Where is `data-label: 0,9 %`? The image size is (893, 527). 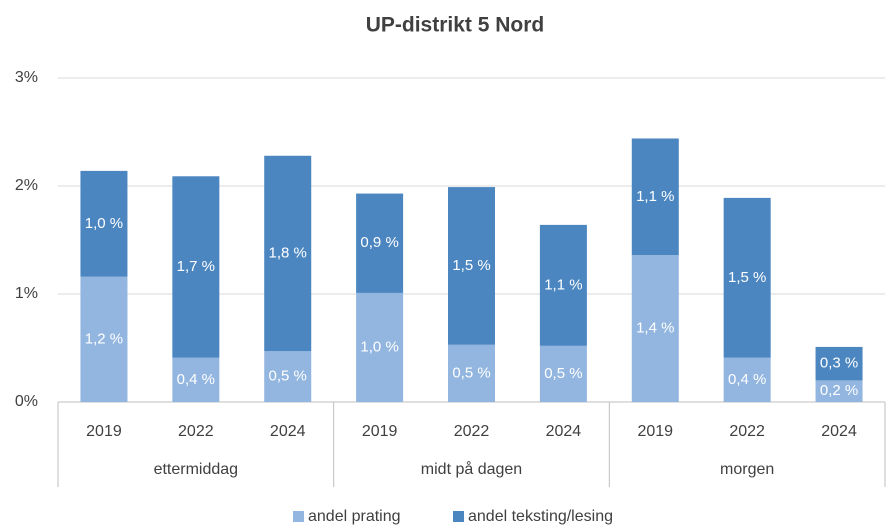 data-label: 0,9 % is located at coordinates (379, 242).